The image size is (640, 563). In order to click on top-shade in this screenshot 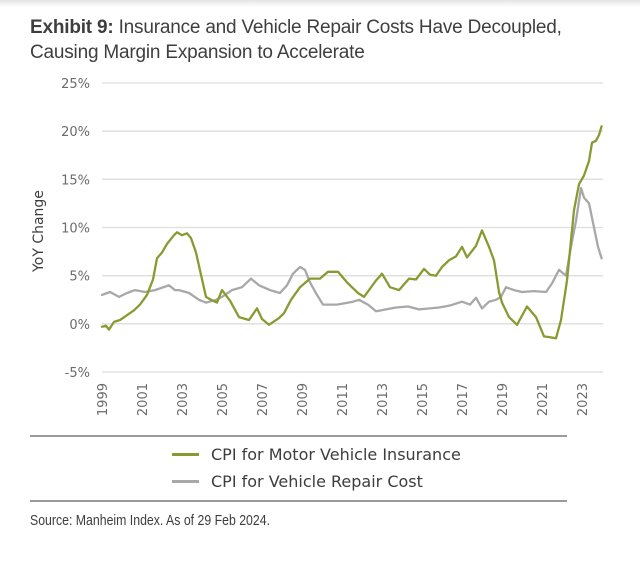, I will do `click(320, 3)`.